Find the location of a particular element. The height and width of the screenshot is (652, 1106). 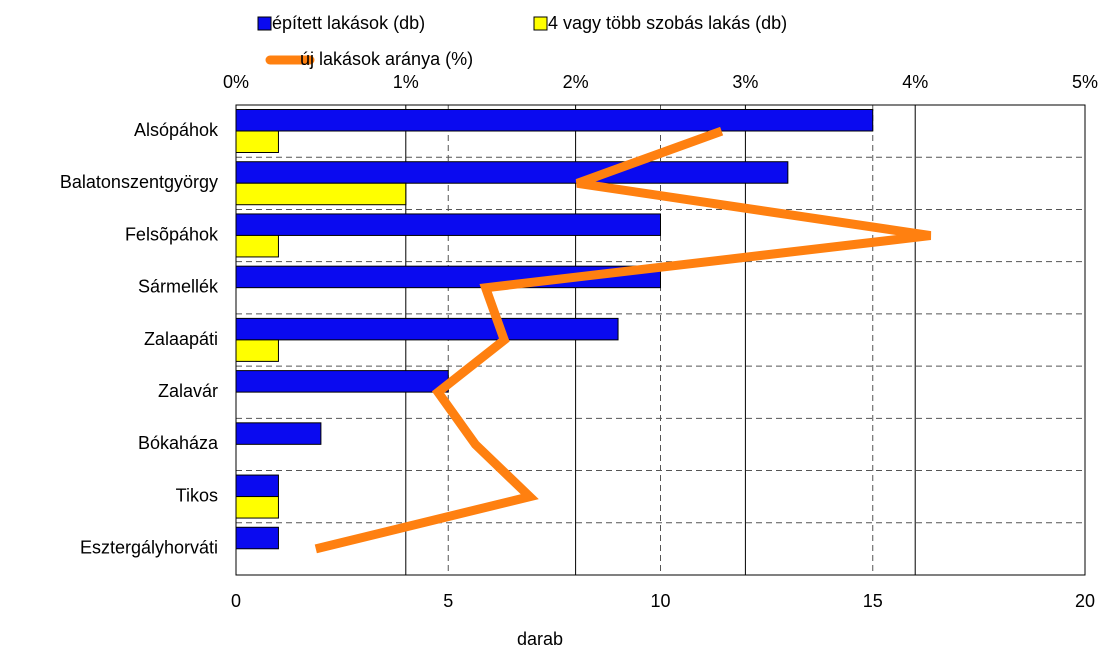

x-axis-label: darab is located at coordinates (540, 639).